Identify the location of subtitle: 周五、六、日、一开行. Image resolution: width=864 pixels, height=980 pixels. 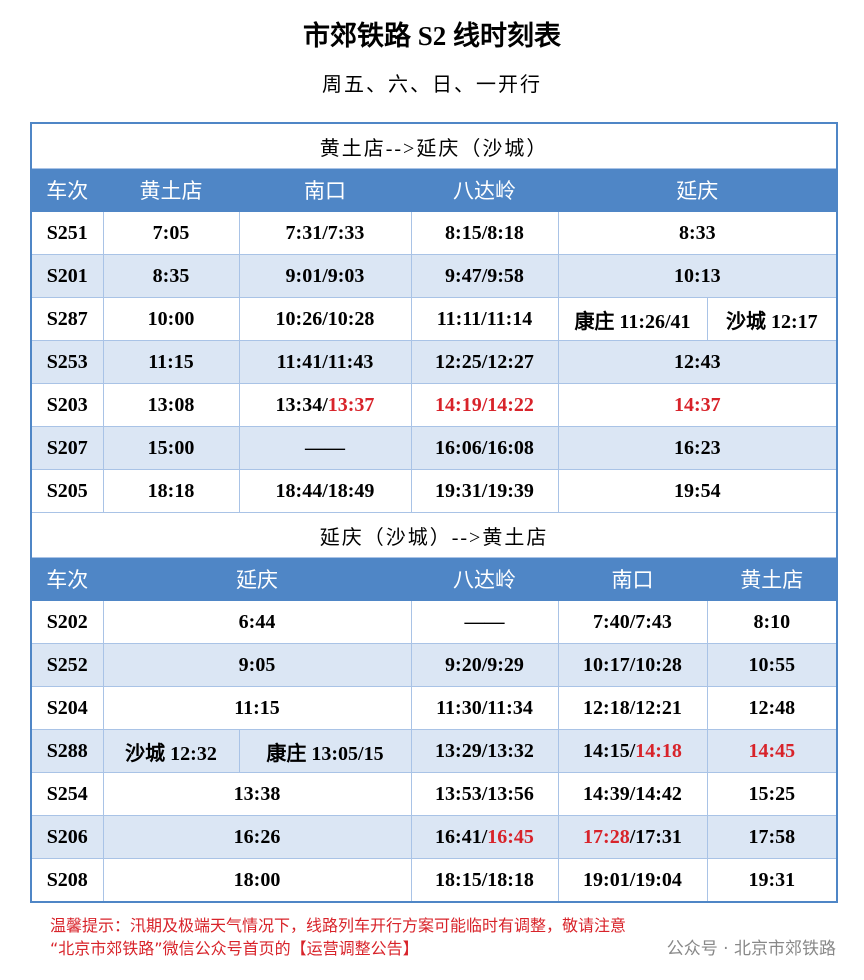
(432, 85).